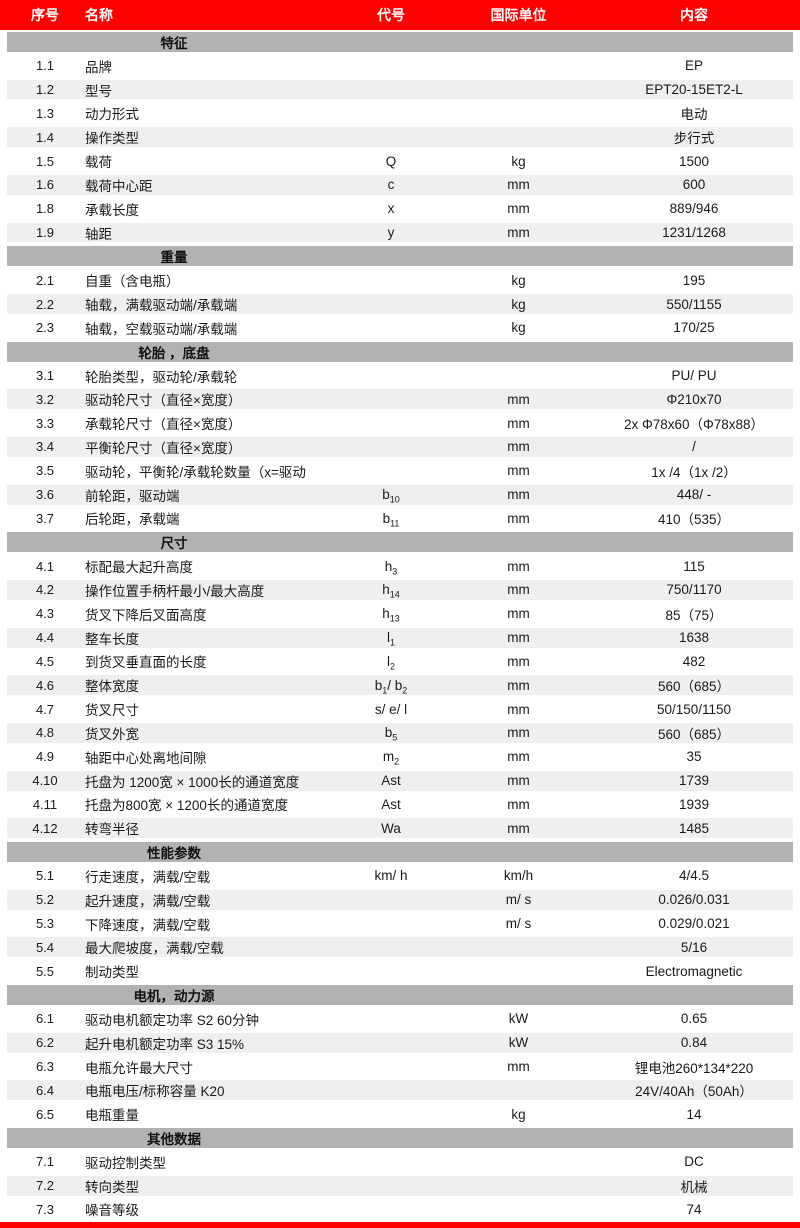  Describe the element at coordinates (694, 472) in the screenshot. I see `cell-value: 1x /4（1x /2）` at that location.